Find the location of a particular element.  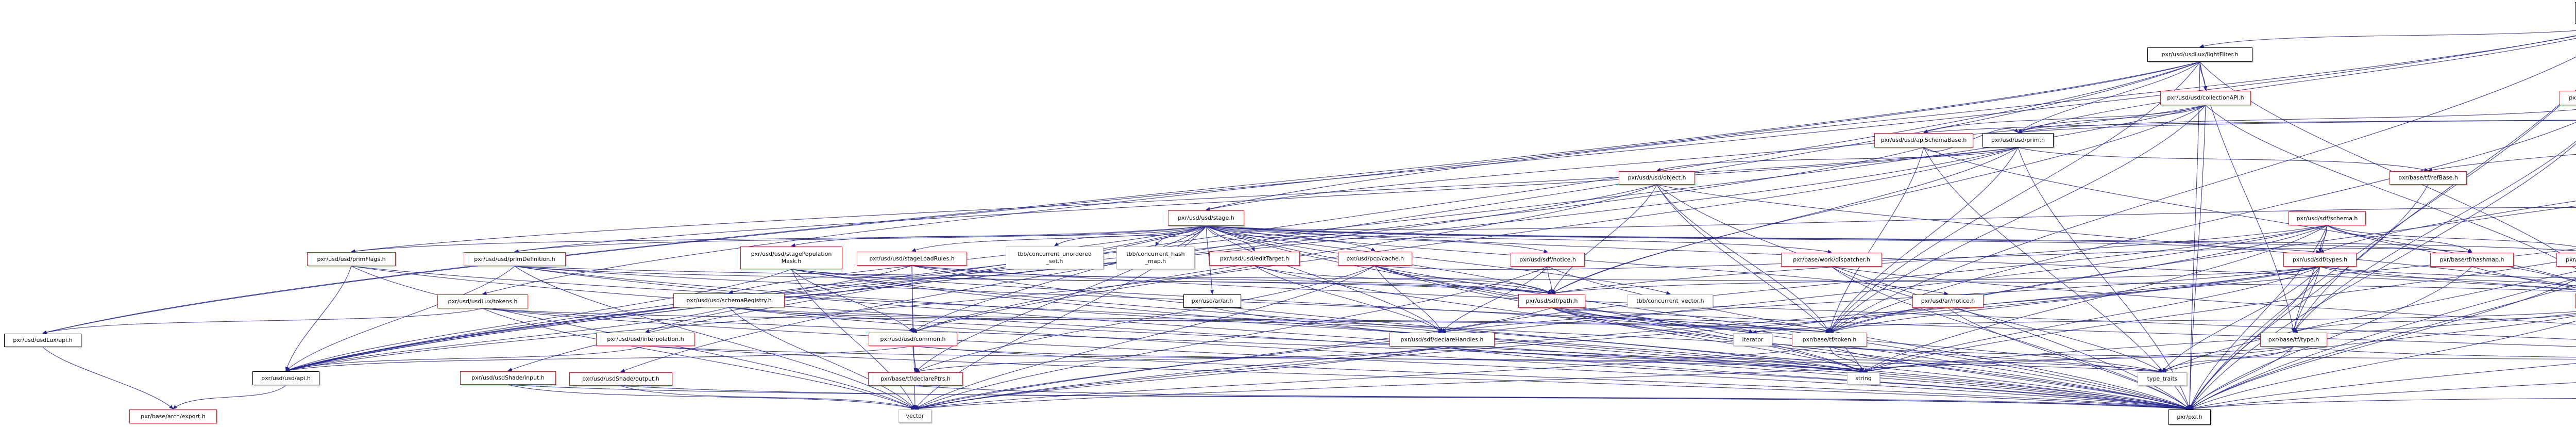

include-edge-stageLoadRules-usdApi is located at coordinates (598, 318).